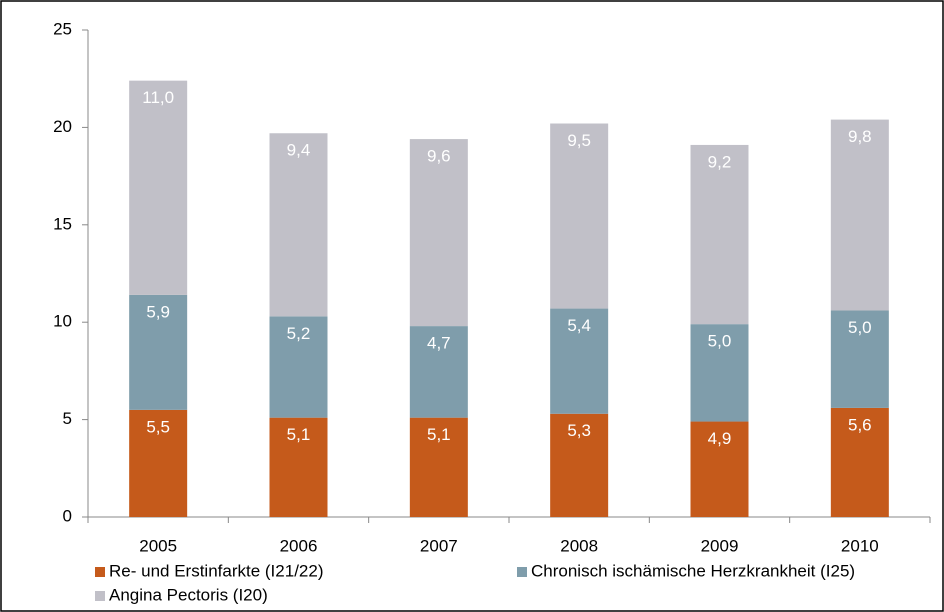 Image resolution: width=944 pixels, height=612 pixels. What do you see at coordinates (579, 545) in the screenshot?
I see `x-tick-label: 2008` at bounding box center [579, 545].